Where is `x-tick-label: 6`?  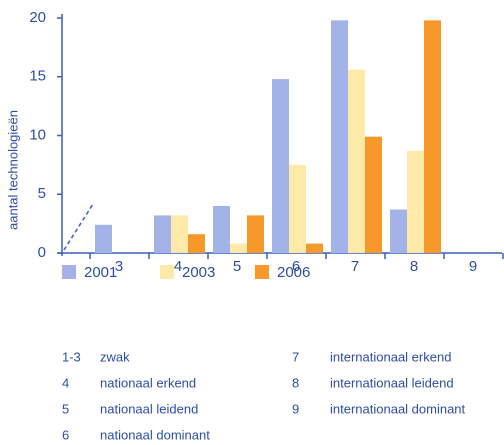 x-tick-label: 6 is located at coordinates (296, 266).